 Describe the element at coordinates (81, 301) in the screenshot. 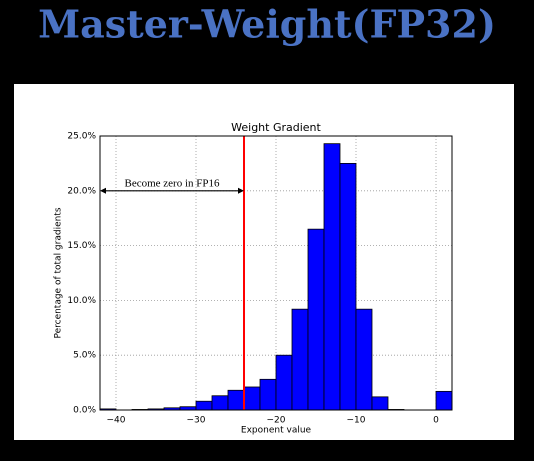

I see `y-tick-label: 10.0%` at that location.